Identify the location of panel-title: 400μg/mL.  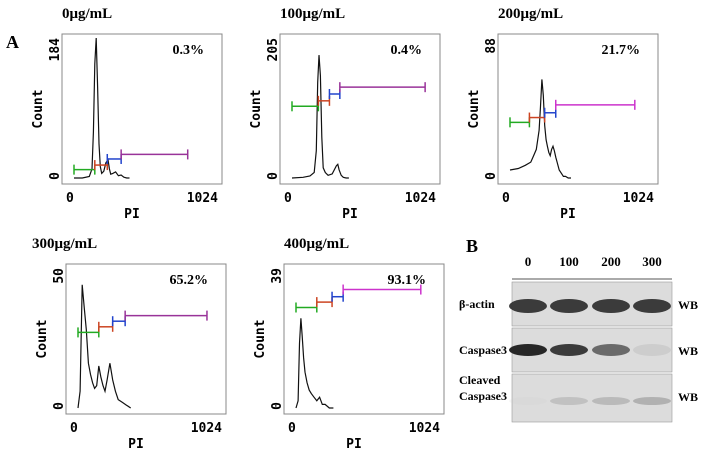
(316, 244).